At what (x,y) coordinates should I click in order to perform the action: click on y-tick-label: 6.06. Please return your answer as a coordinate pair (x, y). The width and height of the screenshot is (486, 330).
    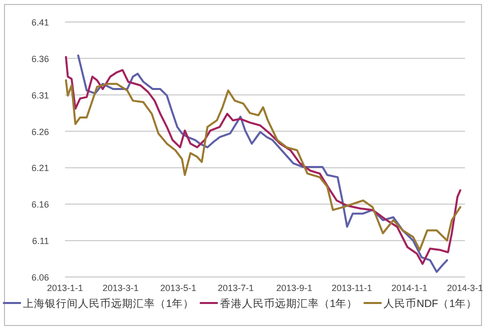
    Looking at the image, I should click on (40, 277).